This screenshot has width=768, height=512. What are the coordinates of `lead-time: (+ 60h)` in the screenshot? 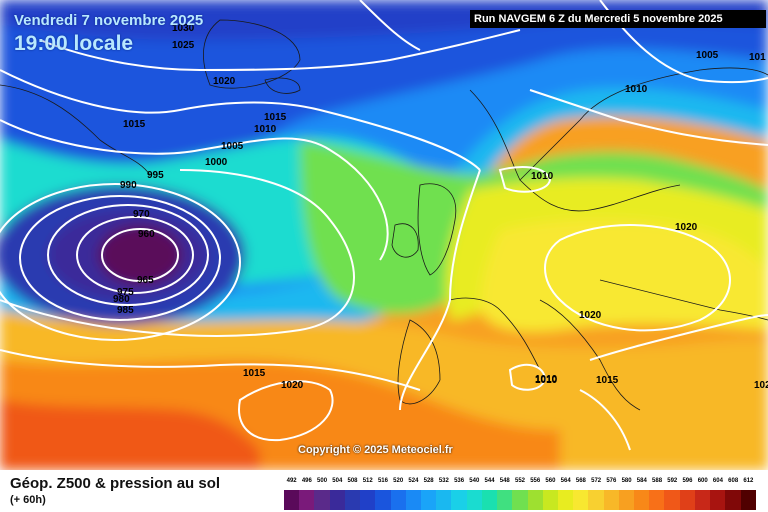 It's located at (28, 500).